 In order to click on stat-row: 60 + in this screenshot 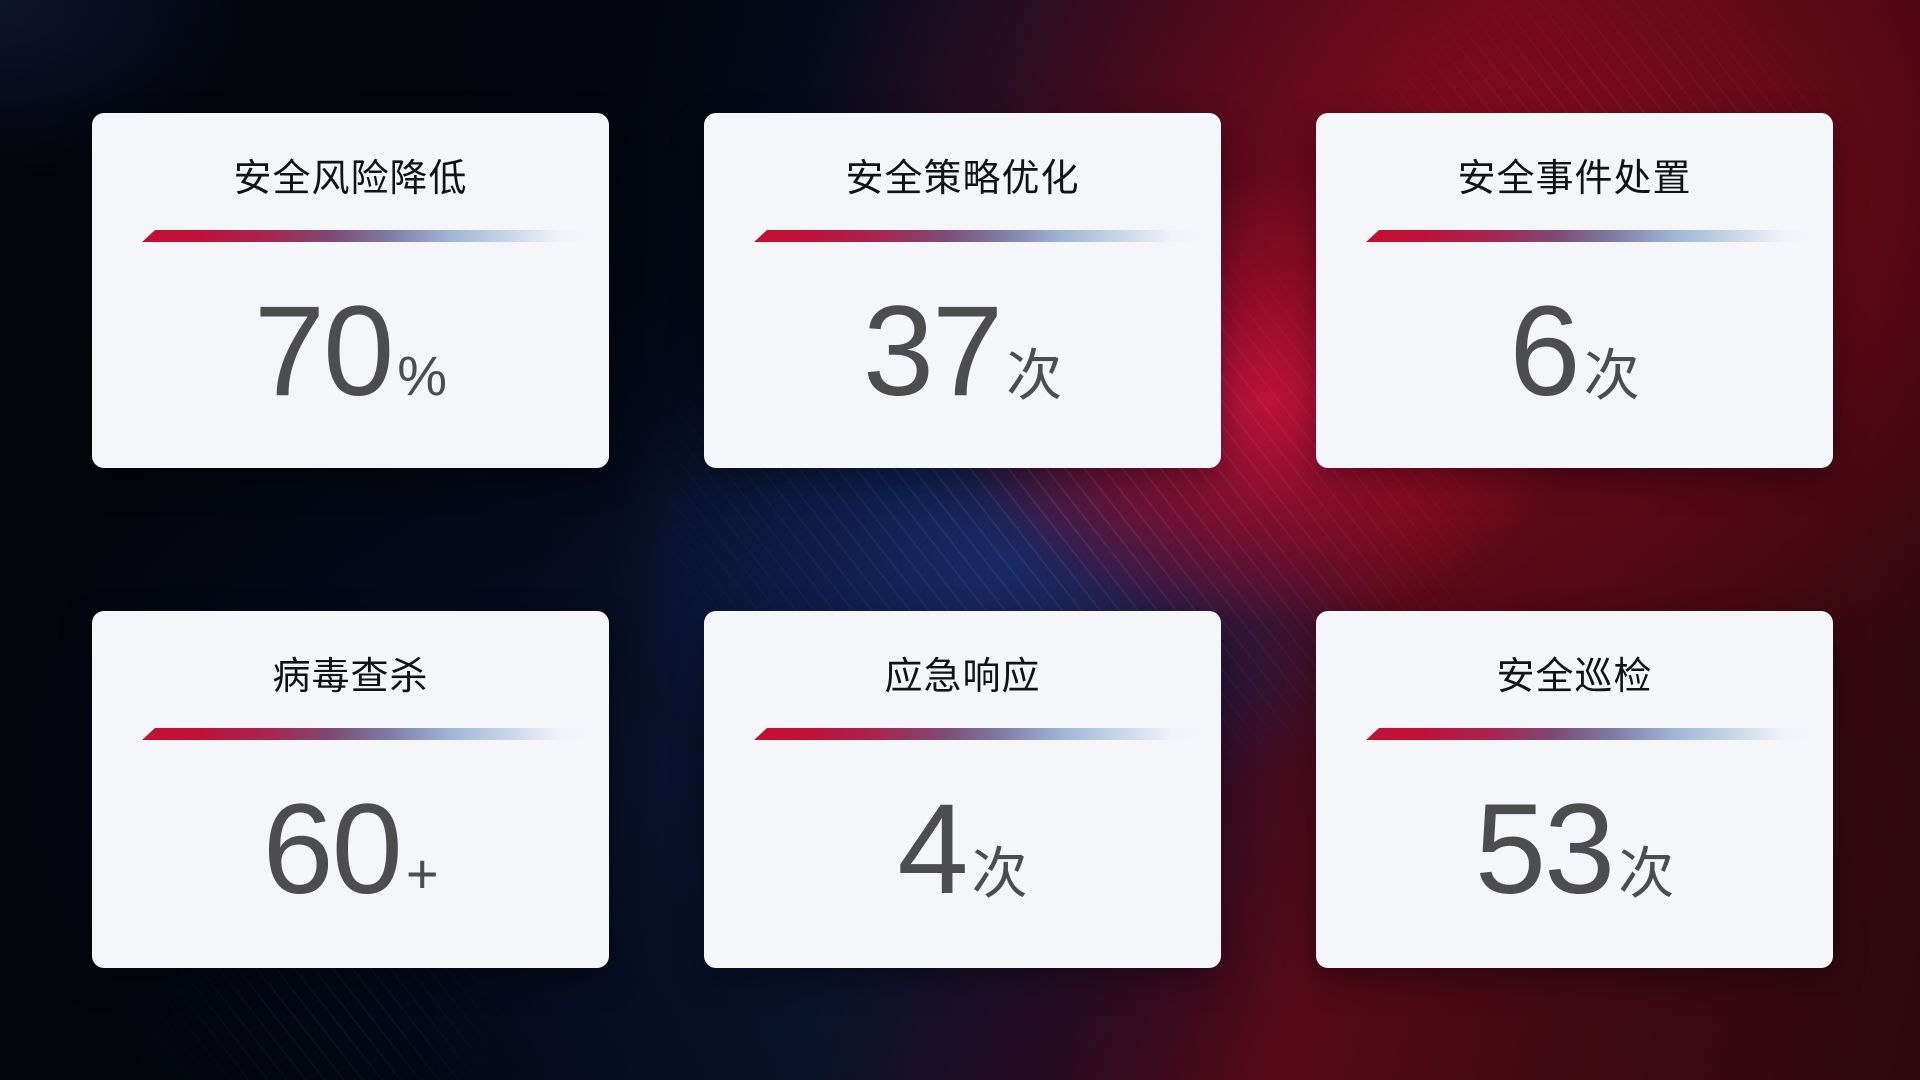, I will do `click(350, 850)`.